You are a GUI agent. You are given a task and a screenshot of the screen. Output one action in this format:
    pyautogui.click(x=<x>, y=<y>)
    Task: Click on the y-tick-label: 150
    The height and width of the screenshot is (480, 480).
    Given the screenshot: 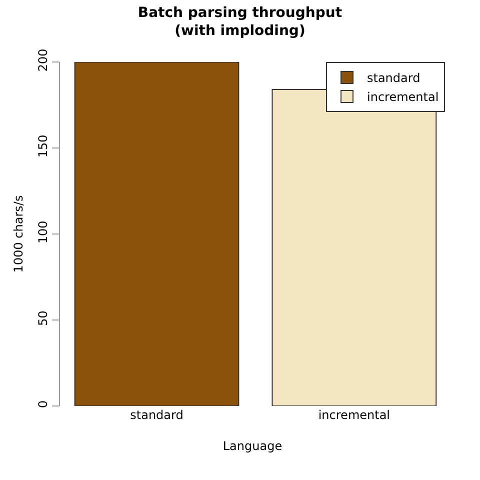 What is the action you would take?
    pyautogui.click(x=43, y=146)
    